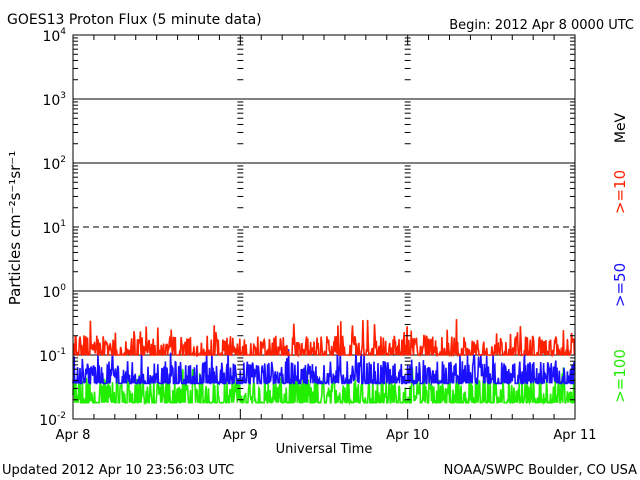  I want to click on y-tick-label: 10¹, so click(54, 228).